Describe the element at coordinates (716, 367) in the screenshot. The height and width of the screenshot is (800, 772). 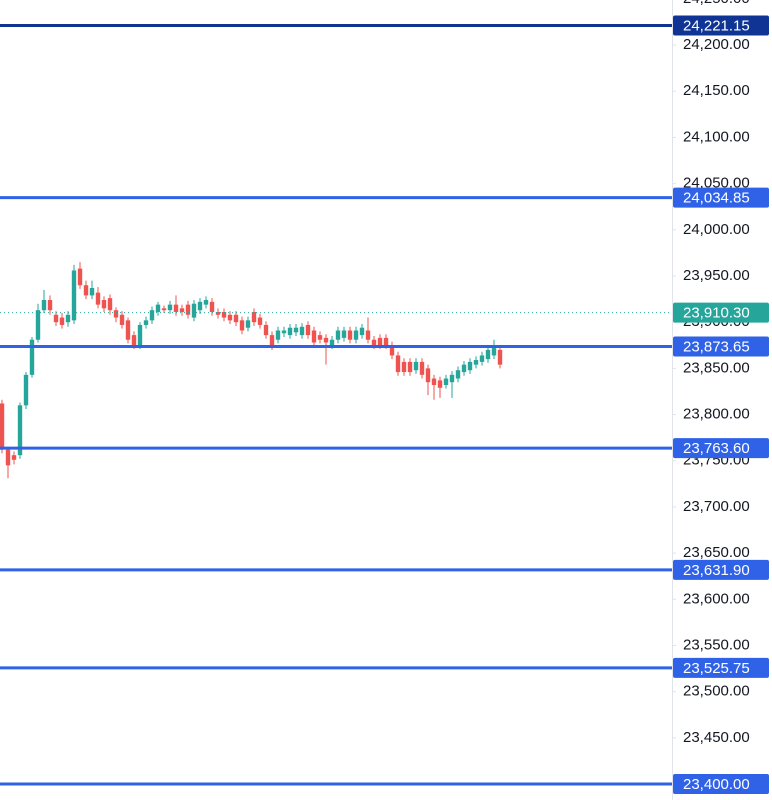
I see `y-tick-label: 23,850.00` at that location.